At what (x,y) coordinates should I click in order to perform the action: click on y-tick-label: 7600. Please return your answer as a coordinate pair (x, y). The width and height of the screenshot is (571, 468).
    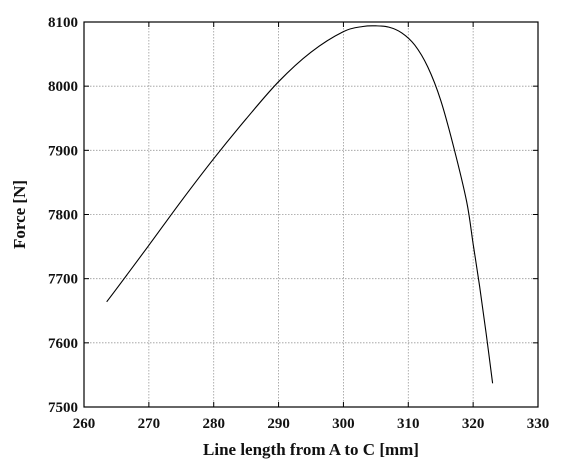
    Looking at the image, I should click on (63, 344).